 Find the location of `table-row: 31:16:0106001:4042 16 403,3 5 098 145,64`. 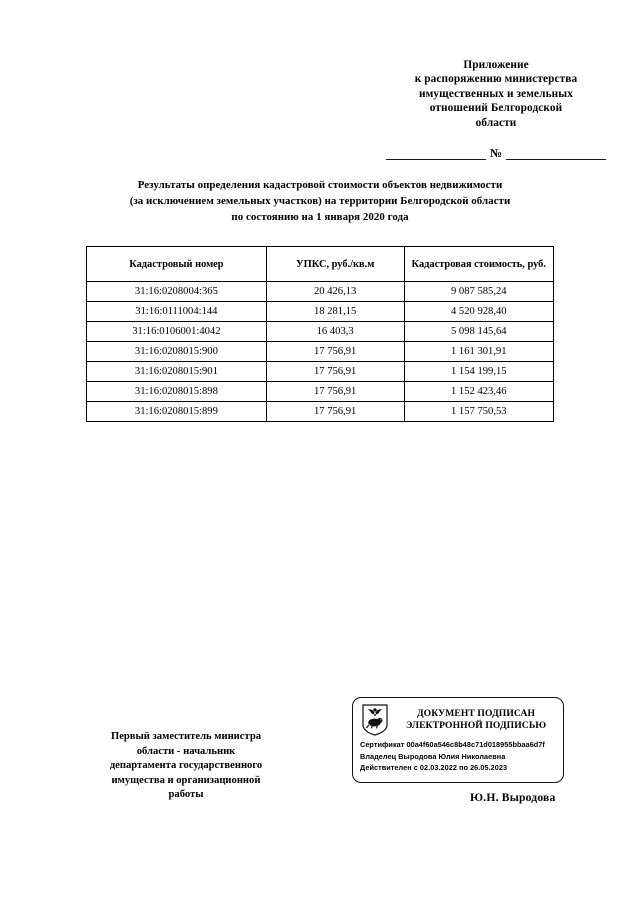

table-row: 31:16:0106001:4042 16 403,3 5 098 145,64 is located at coordinates (320, 331).